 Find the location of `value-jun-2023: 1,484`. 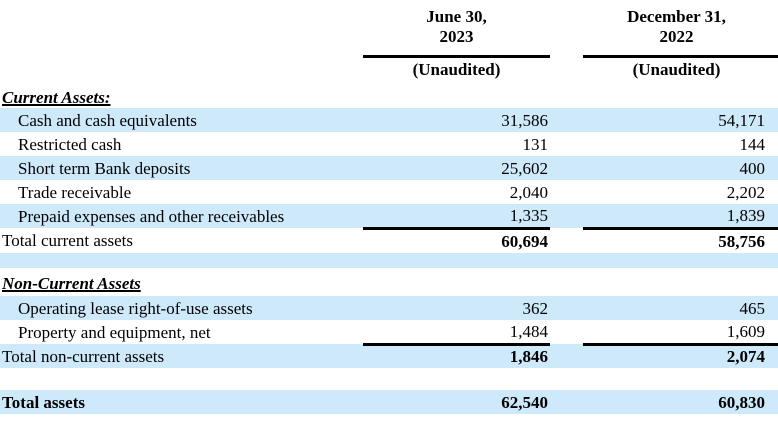

value-jun-2023: 1,484 is located at coordinates (456, 333).